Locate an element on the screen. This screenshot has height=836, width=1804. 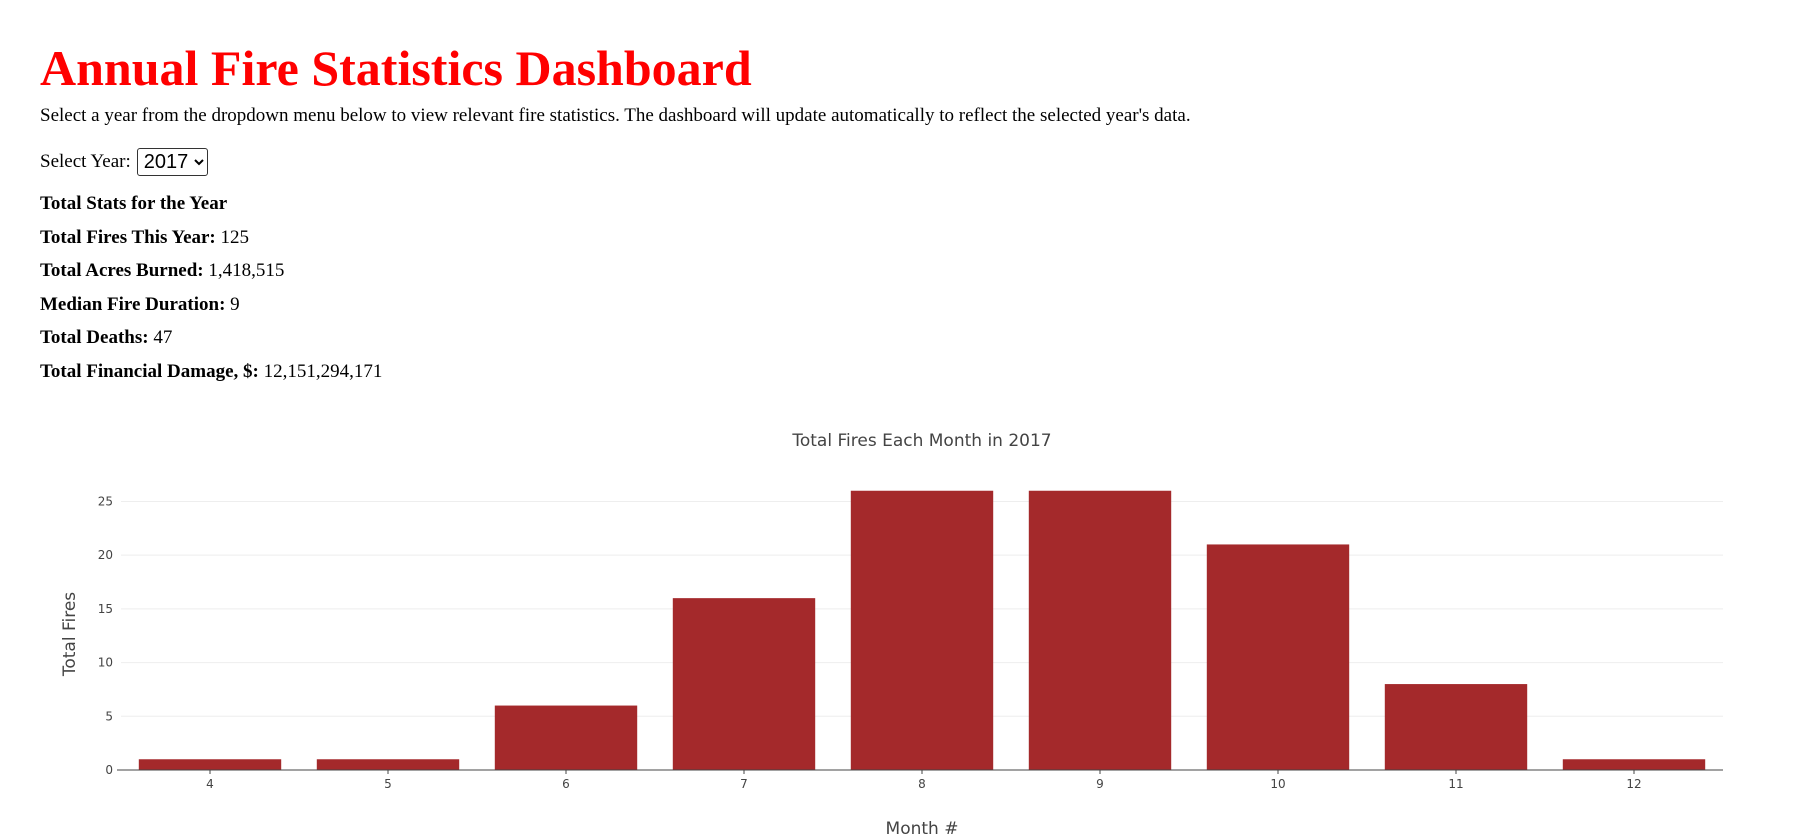
stat-value: 1,418,515 is located at coordinates (246, 270).